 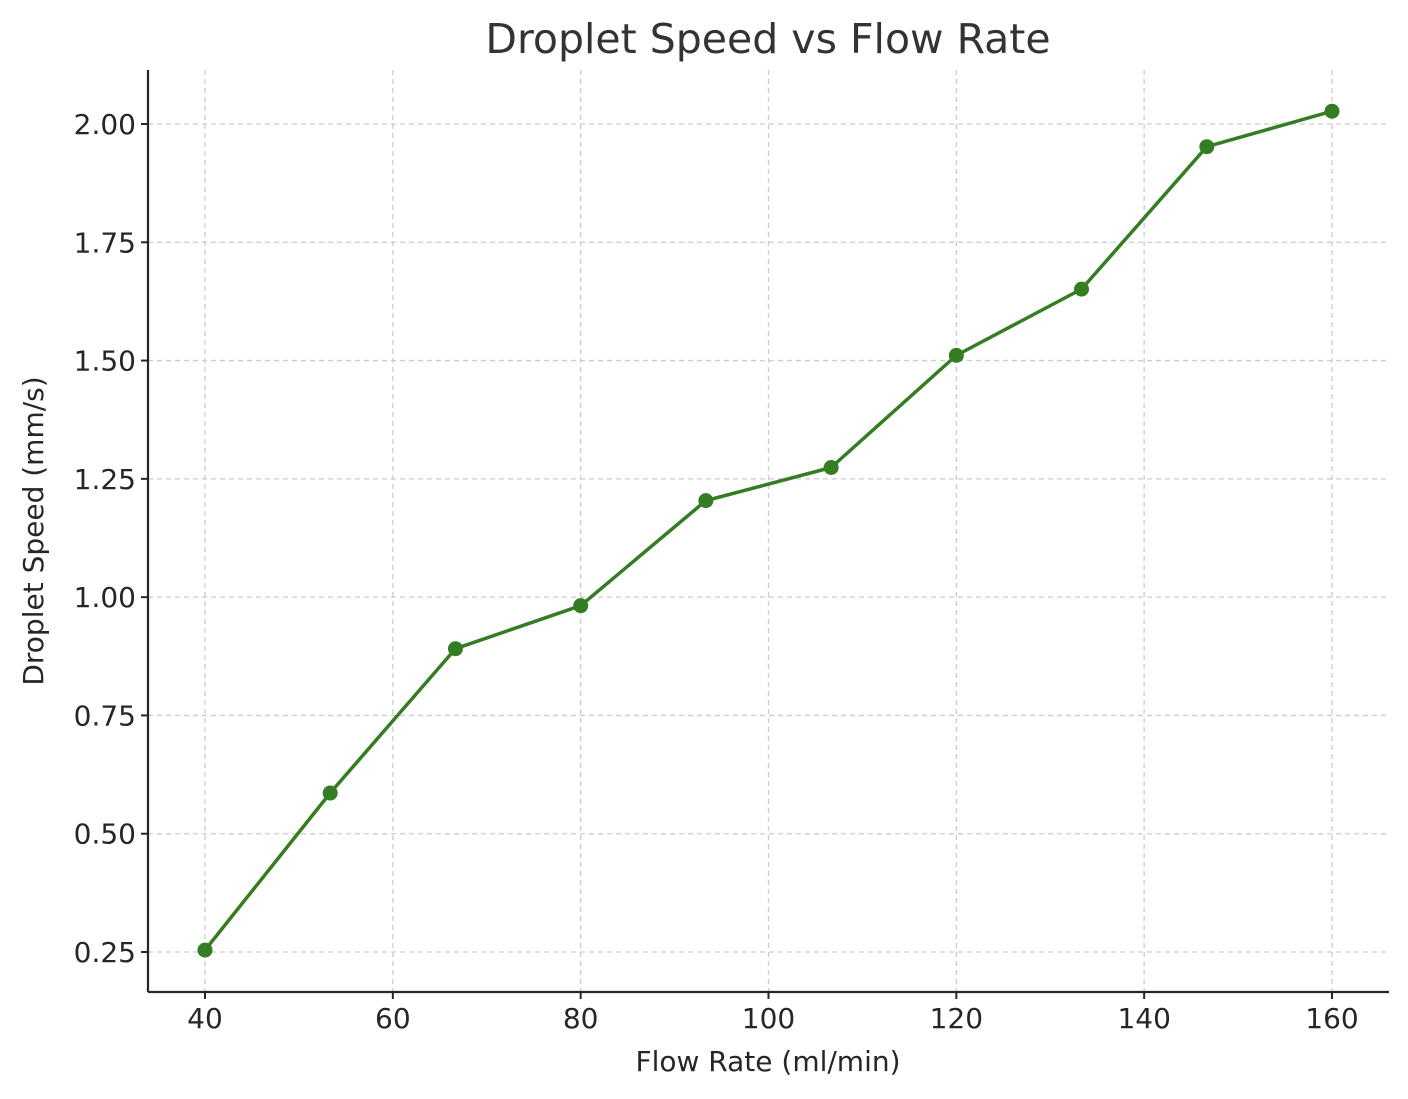 What do you see at coordinates (105, 361) in the screenshot?
I see `y-tick-label: 1.50` at bounding box center [105, 361].